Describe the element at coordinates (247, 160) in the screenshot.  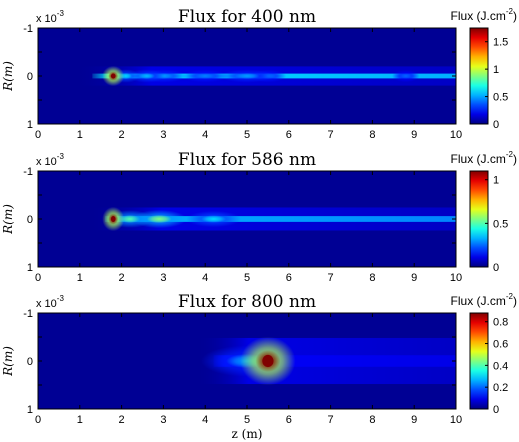
I see `panel-title: Flux for 586 nm` at that location.